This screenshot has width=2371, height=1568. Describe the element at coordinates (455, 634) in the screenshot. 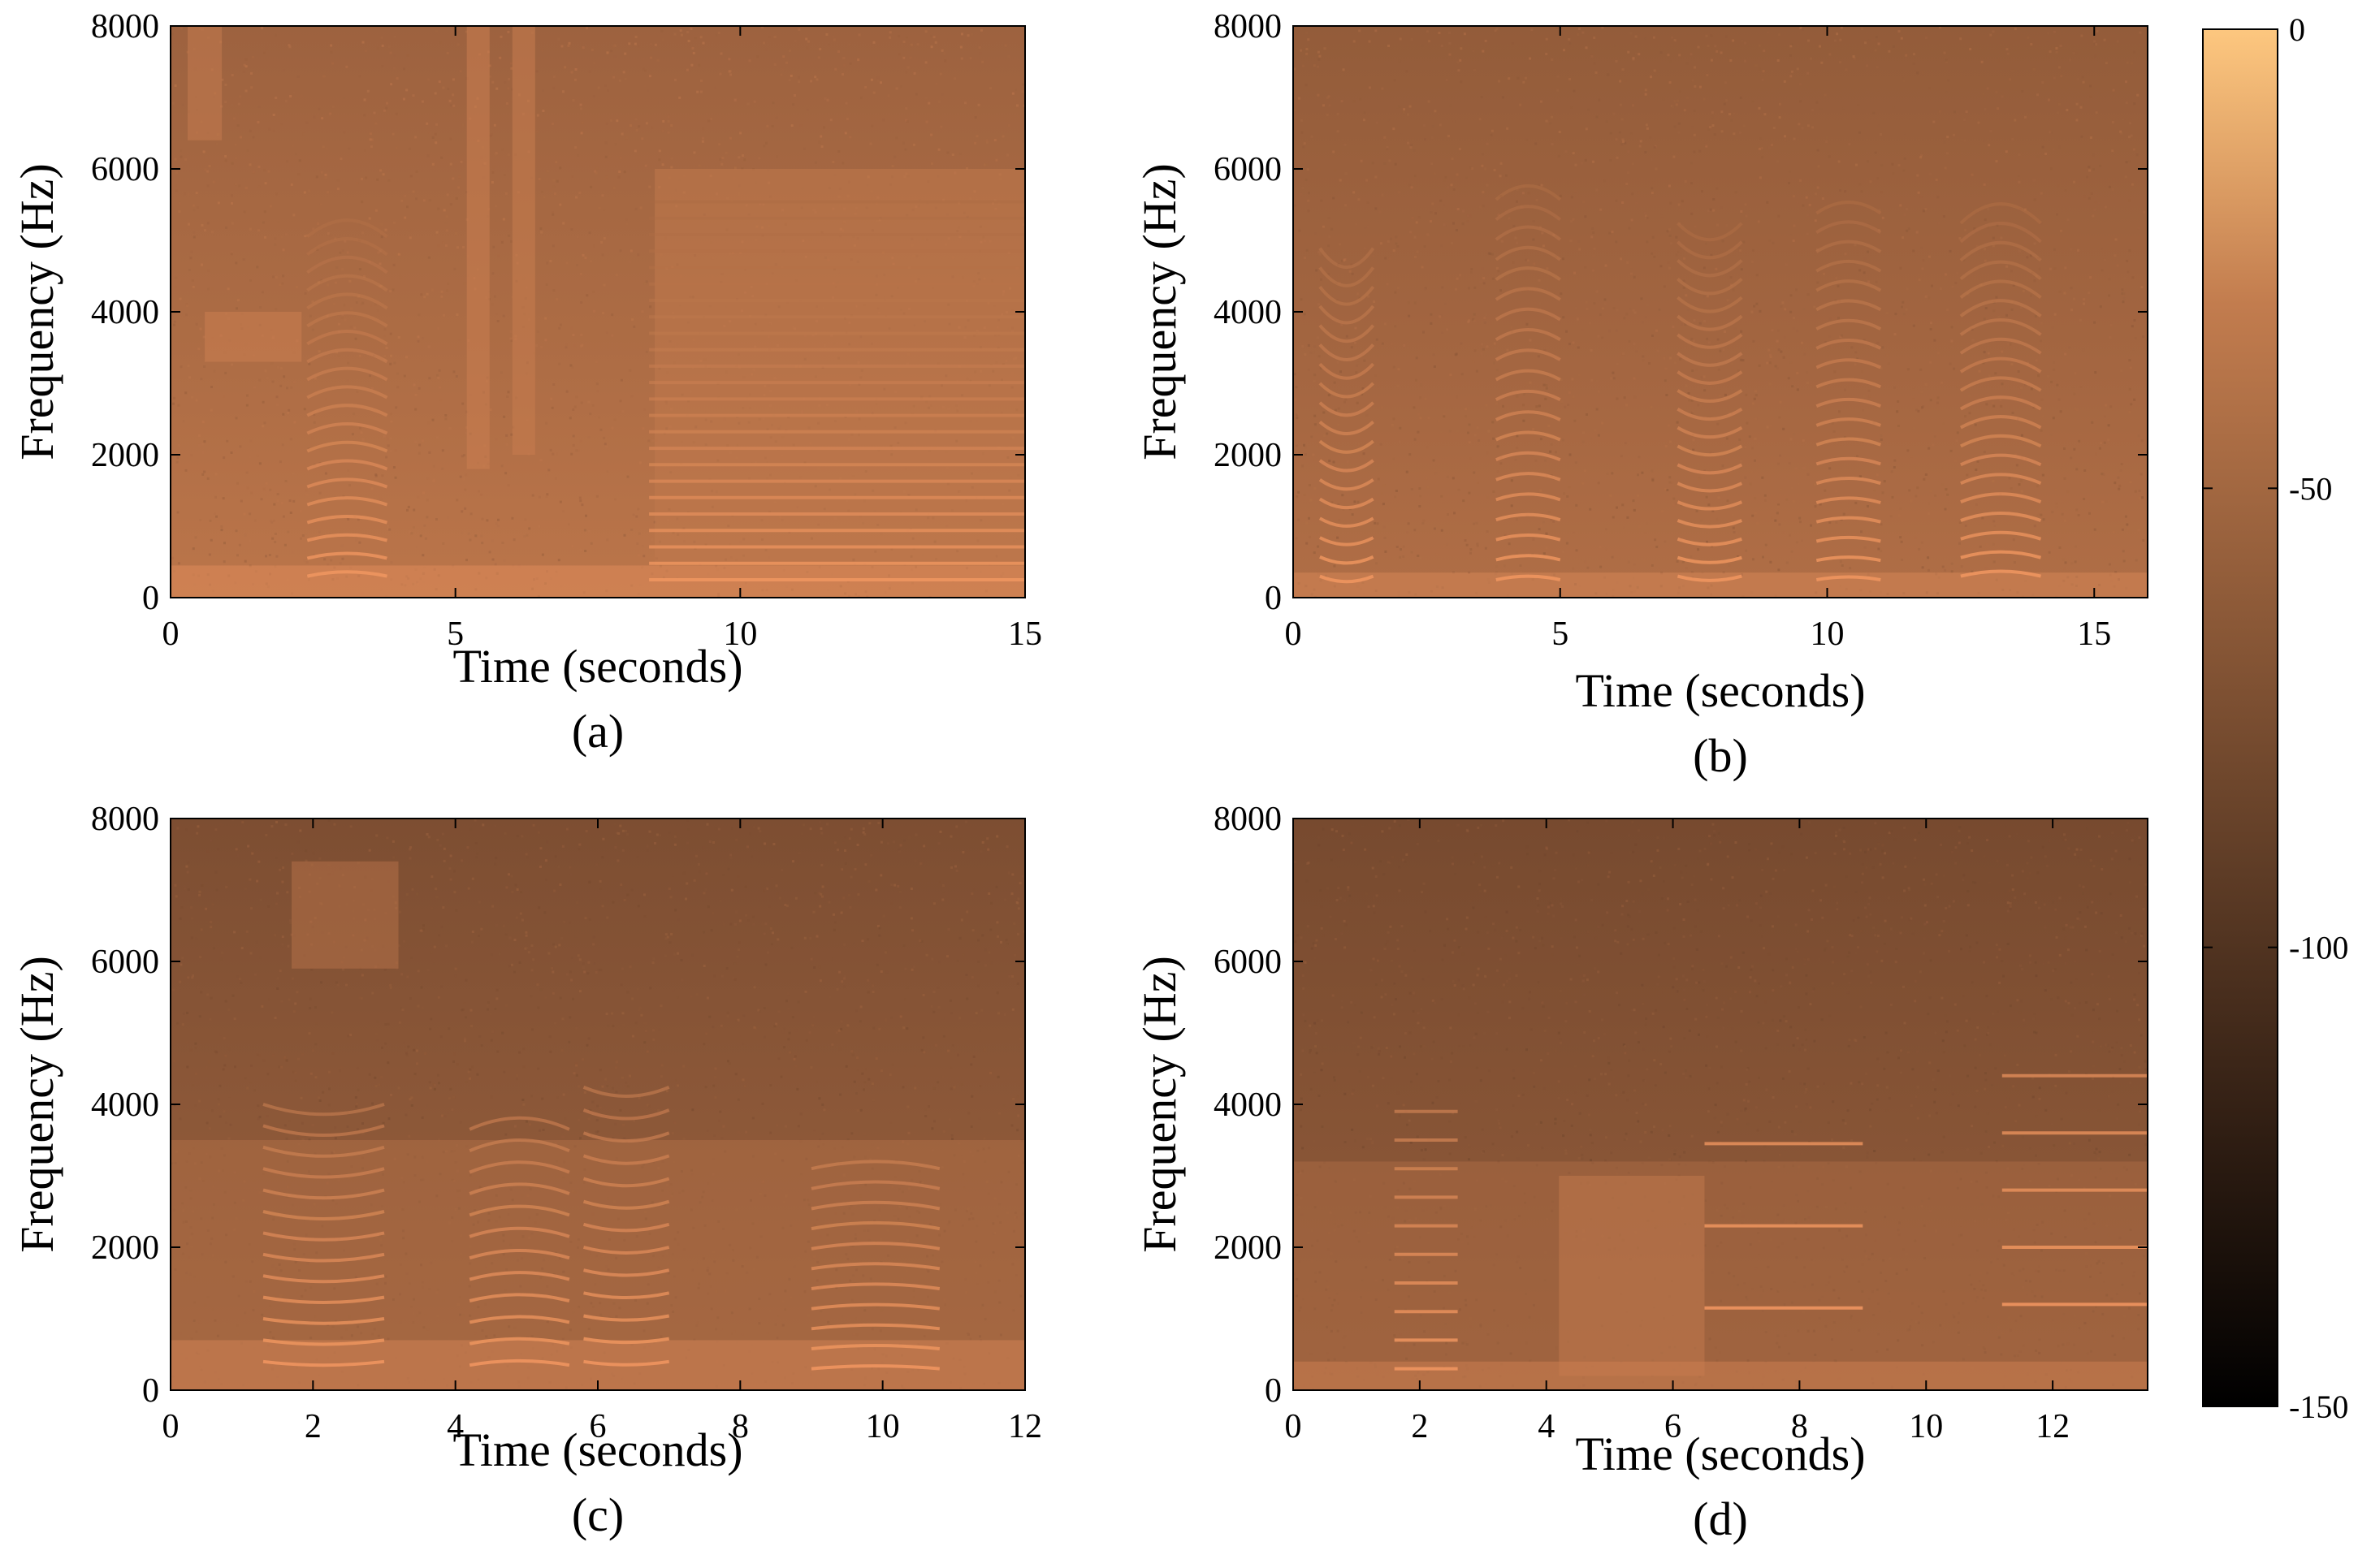

I see `x-tick-label: 5` at that location.